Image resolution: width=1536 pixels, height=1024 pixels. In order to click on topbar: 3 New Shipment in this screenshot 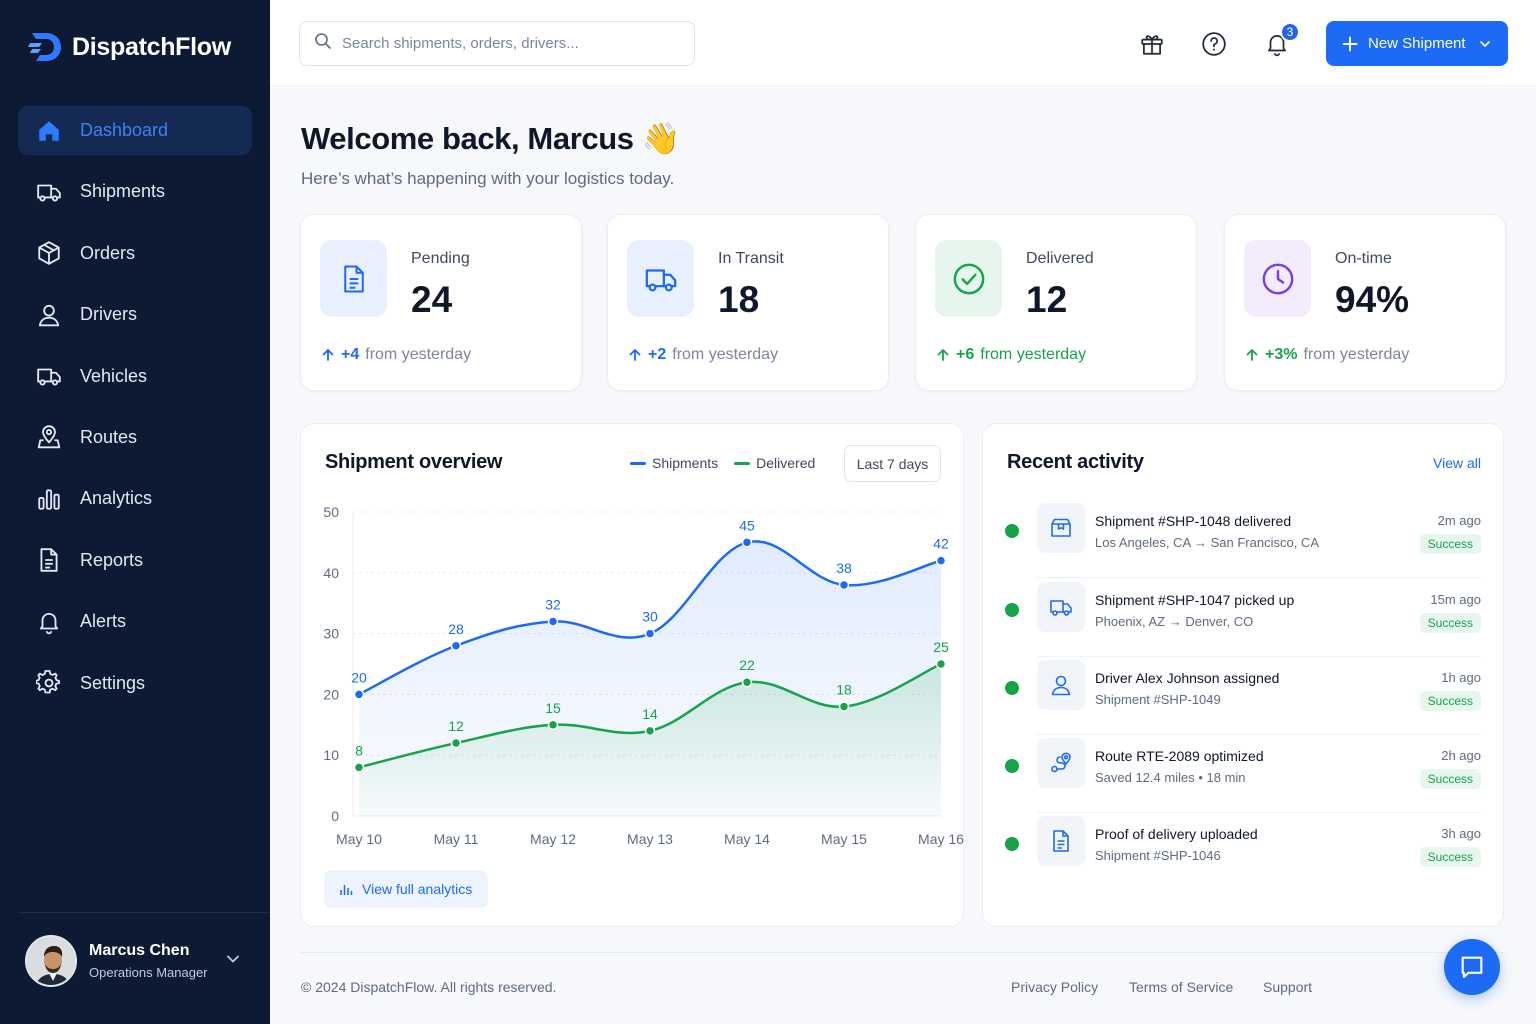, I will do `click(903, 43)`.